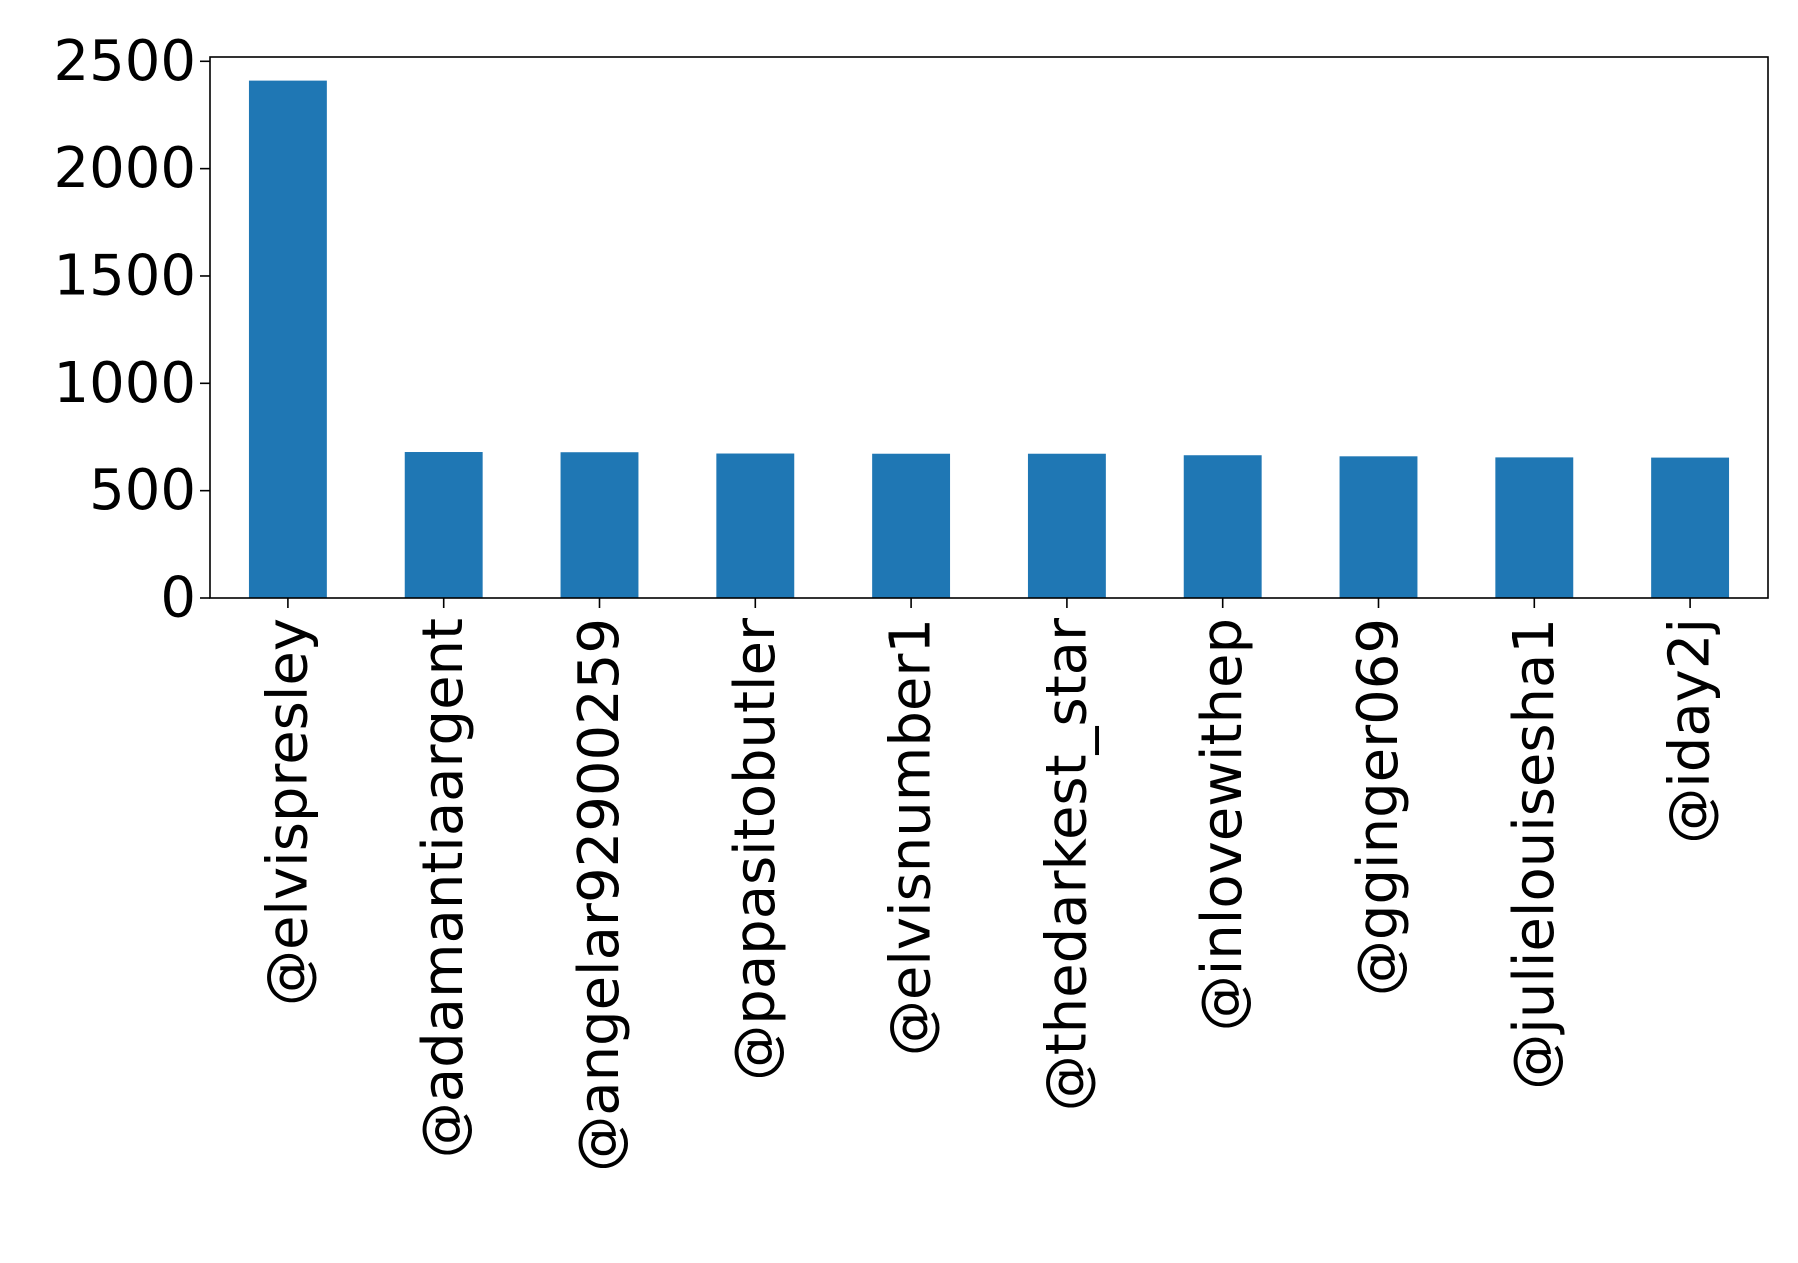 This screenshot has width=1798, height=1263. What do you see at coordinates (142, 490) in the screenshot?
I see `y-tick-label-1: 500` at bounding box center [142, 490].